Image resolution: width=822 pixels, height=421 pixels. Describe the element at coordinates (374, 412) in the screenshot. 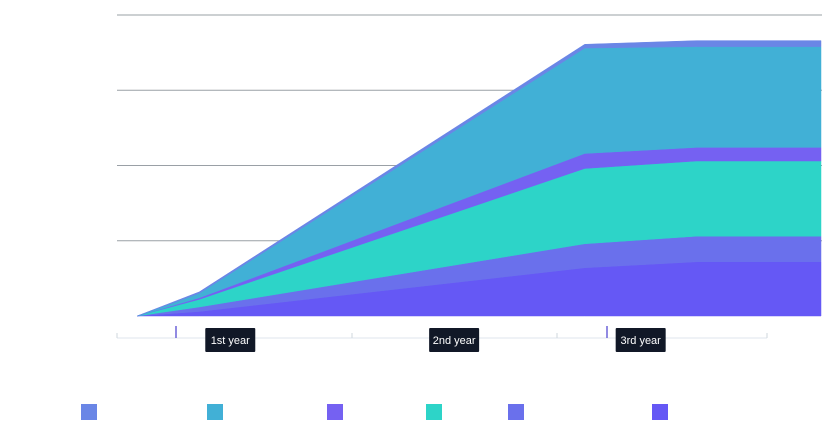

I see `legend` at that location.